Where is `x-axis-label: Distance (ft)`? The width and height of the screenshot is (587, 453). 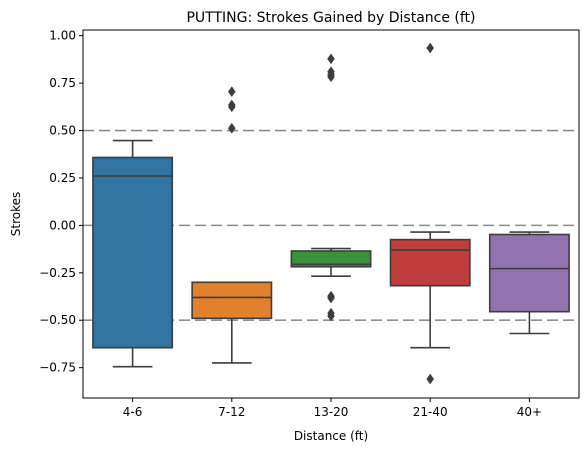 x-axis-label: Distance (ft) is located at coordinates (331, 436).